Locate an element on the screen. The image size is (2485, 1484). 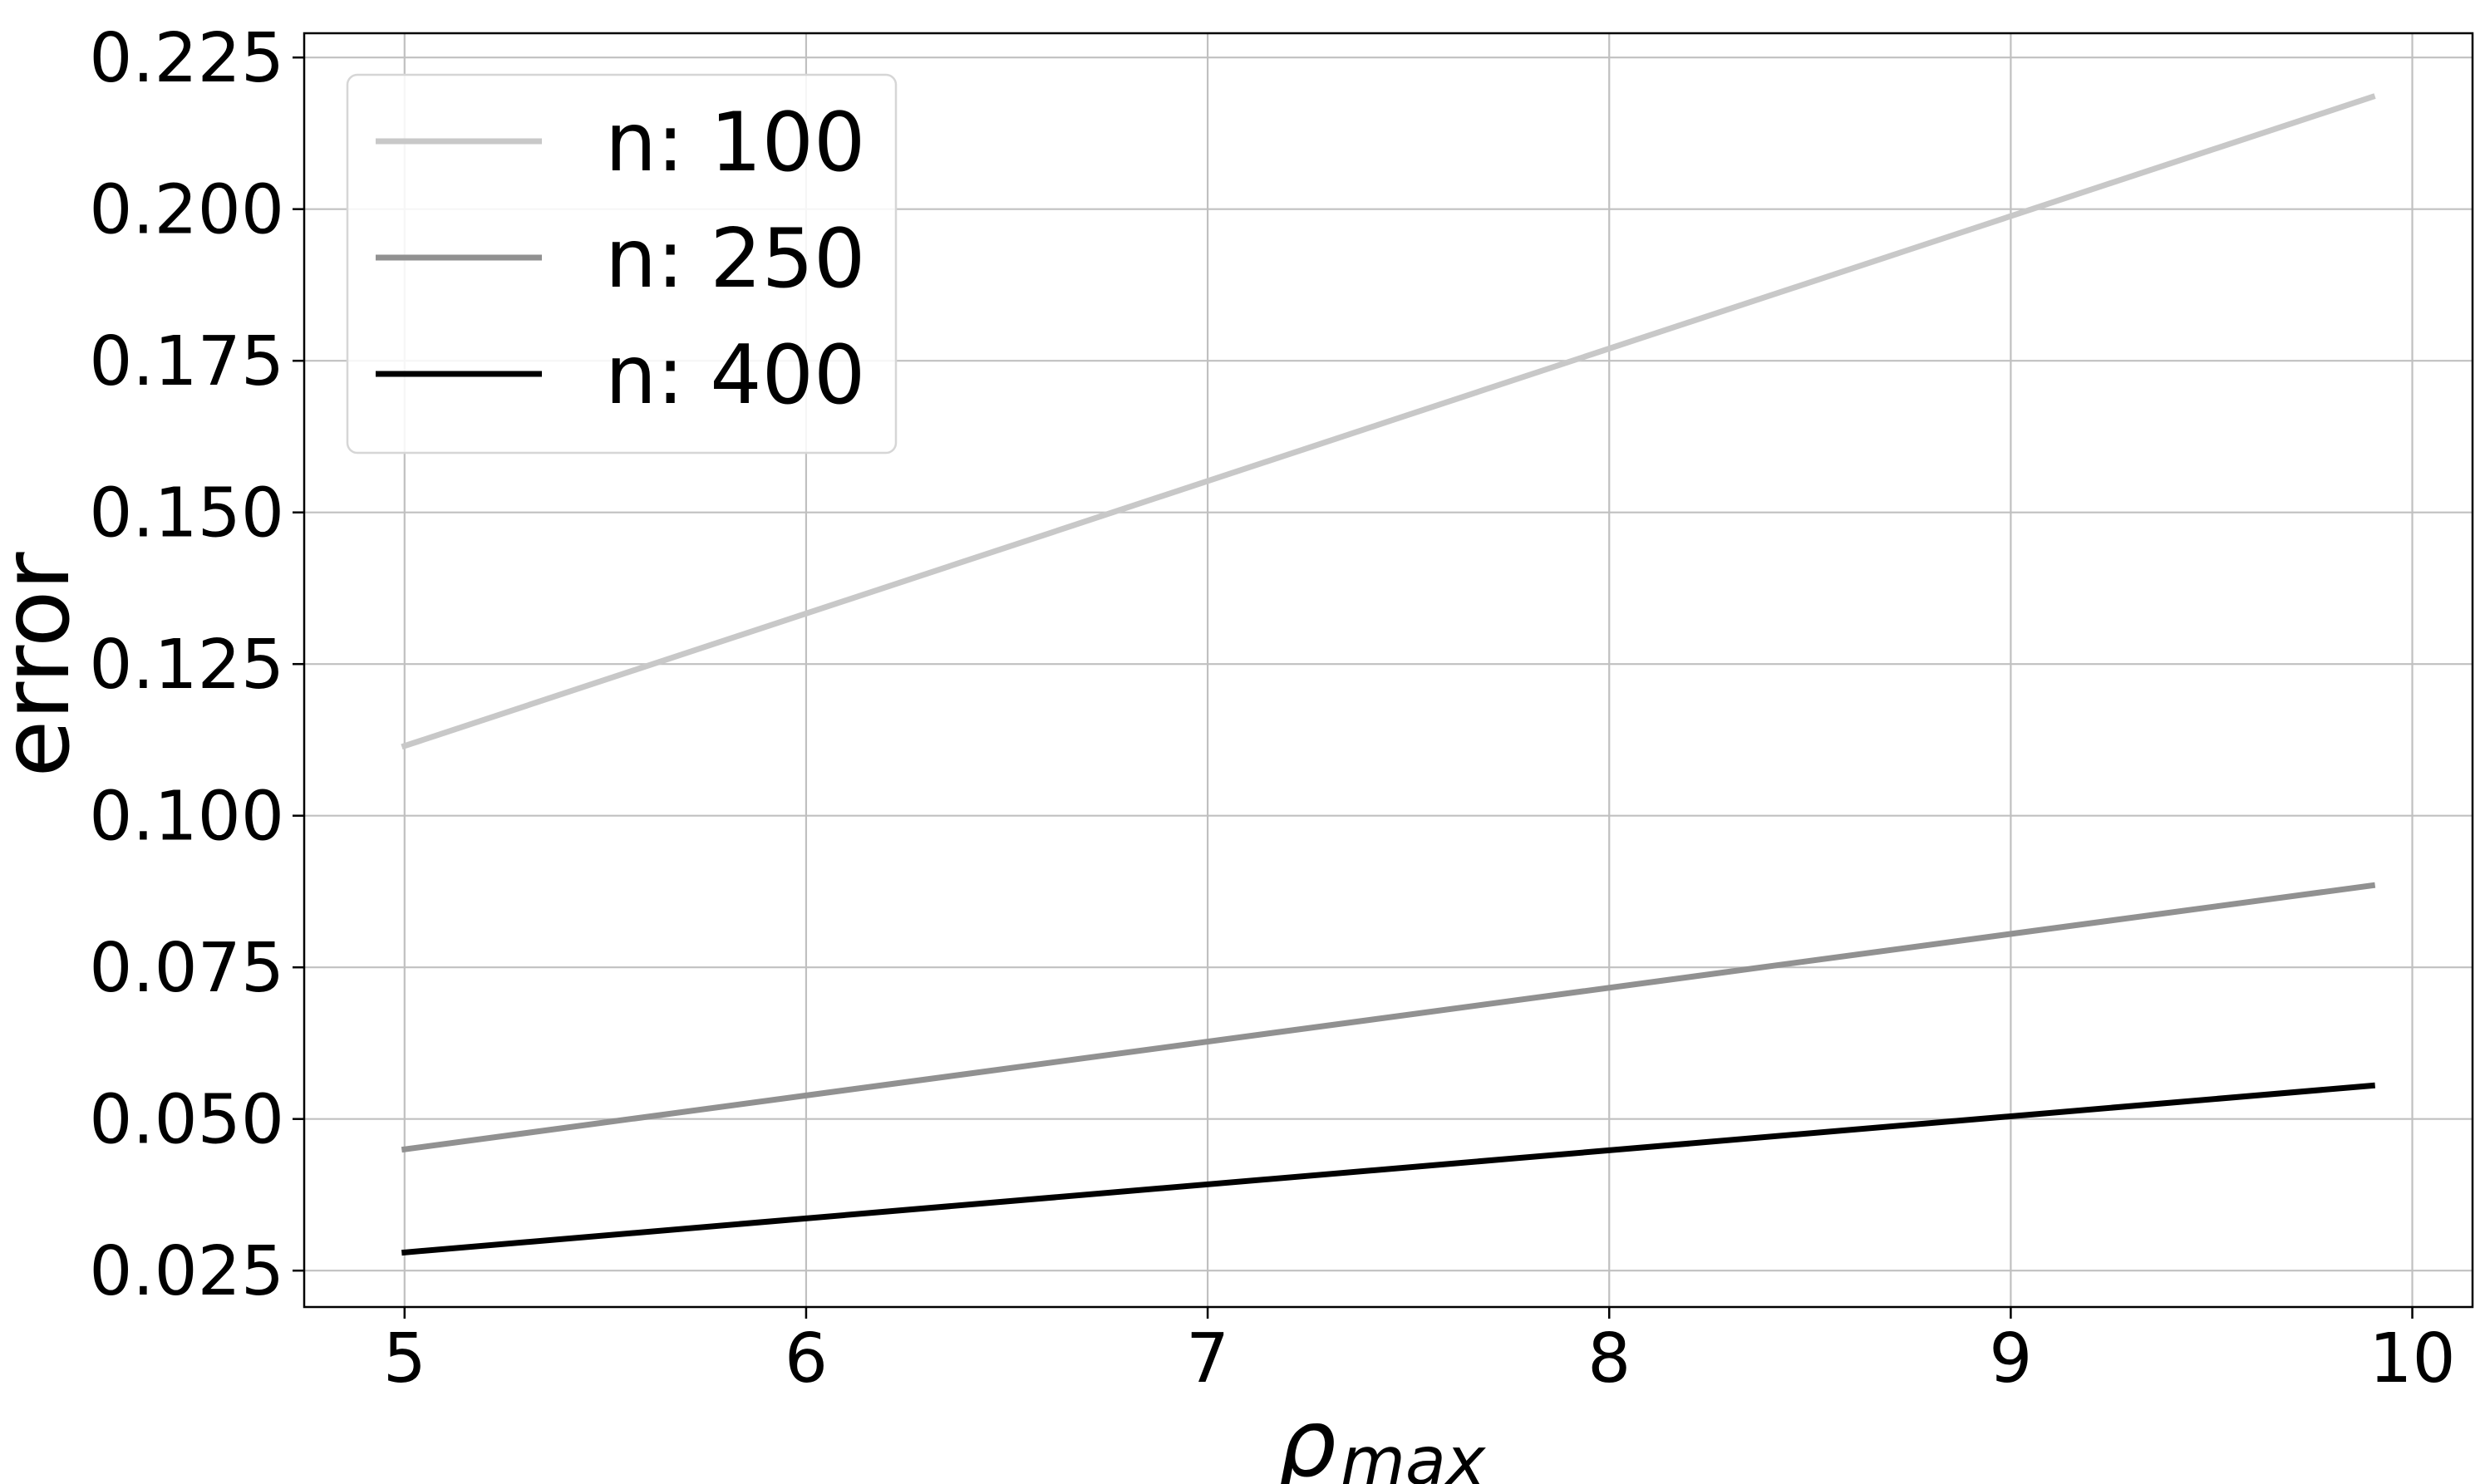
legend-label-2: n: 250 is located at coordinates (735, 259).